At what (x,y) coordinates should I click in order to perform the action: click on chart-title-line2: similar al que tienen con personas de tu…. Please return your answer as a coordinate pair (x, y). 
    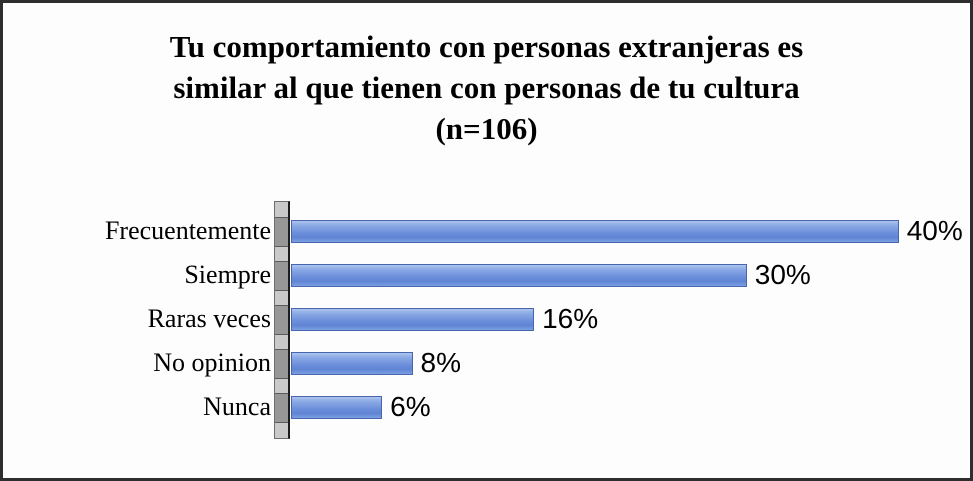
    Looking at the image, I should click on (486, 87).